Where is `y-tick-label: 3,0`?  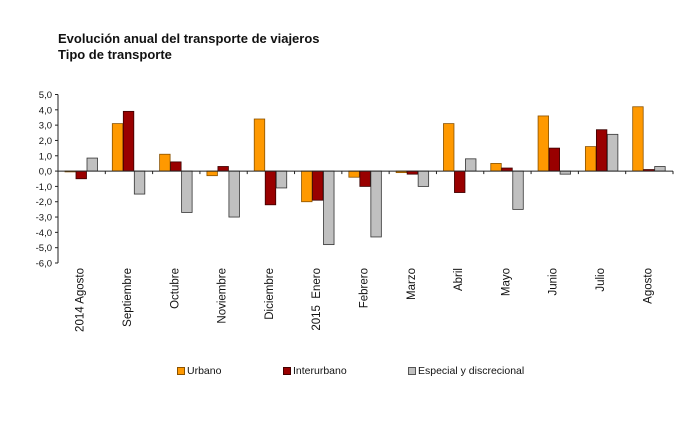
y-tick-label: 3,0 is located at coordinates (45, 126).